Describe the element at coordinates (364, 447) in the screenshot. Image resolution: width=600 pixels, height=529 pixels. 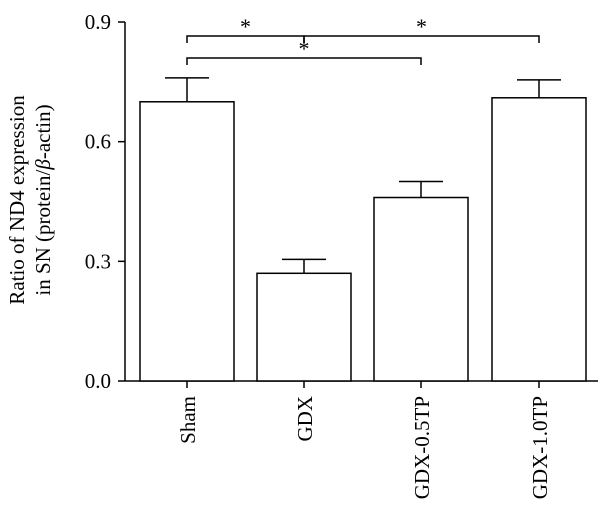
I see `x-tick-labels: Sham GDX GDX-0.5TP GDX-1.0TP` at that location.